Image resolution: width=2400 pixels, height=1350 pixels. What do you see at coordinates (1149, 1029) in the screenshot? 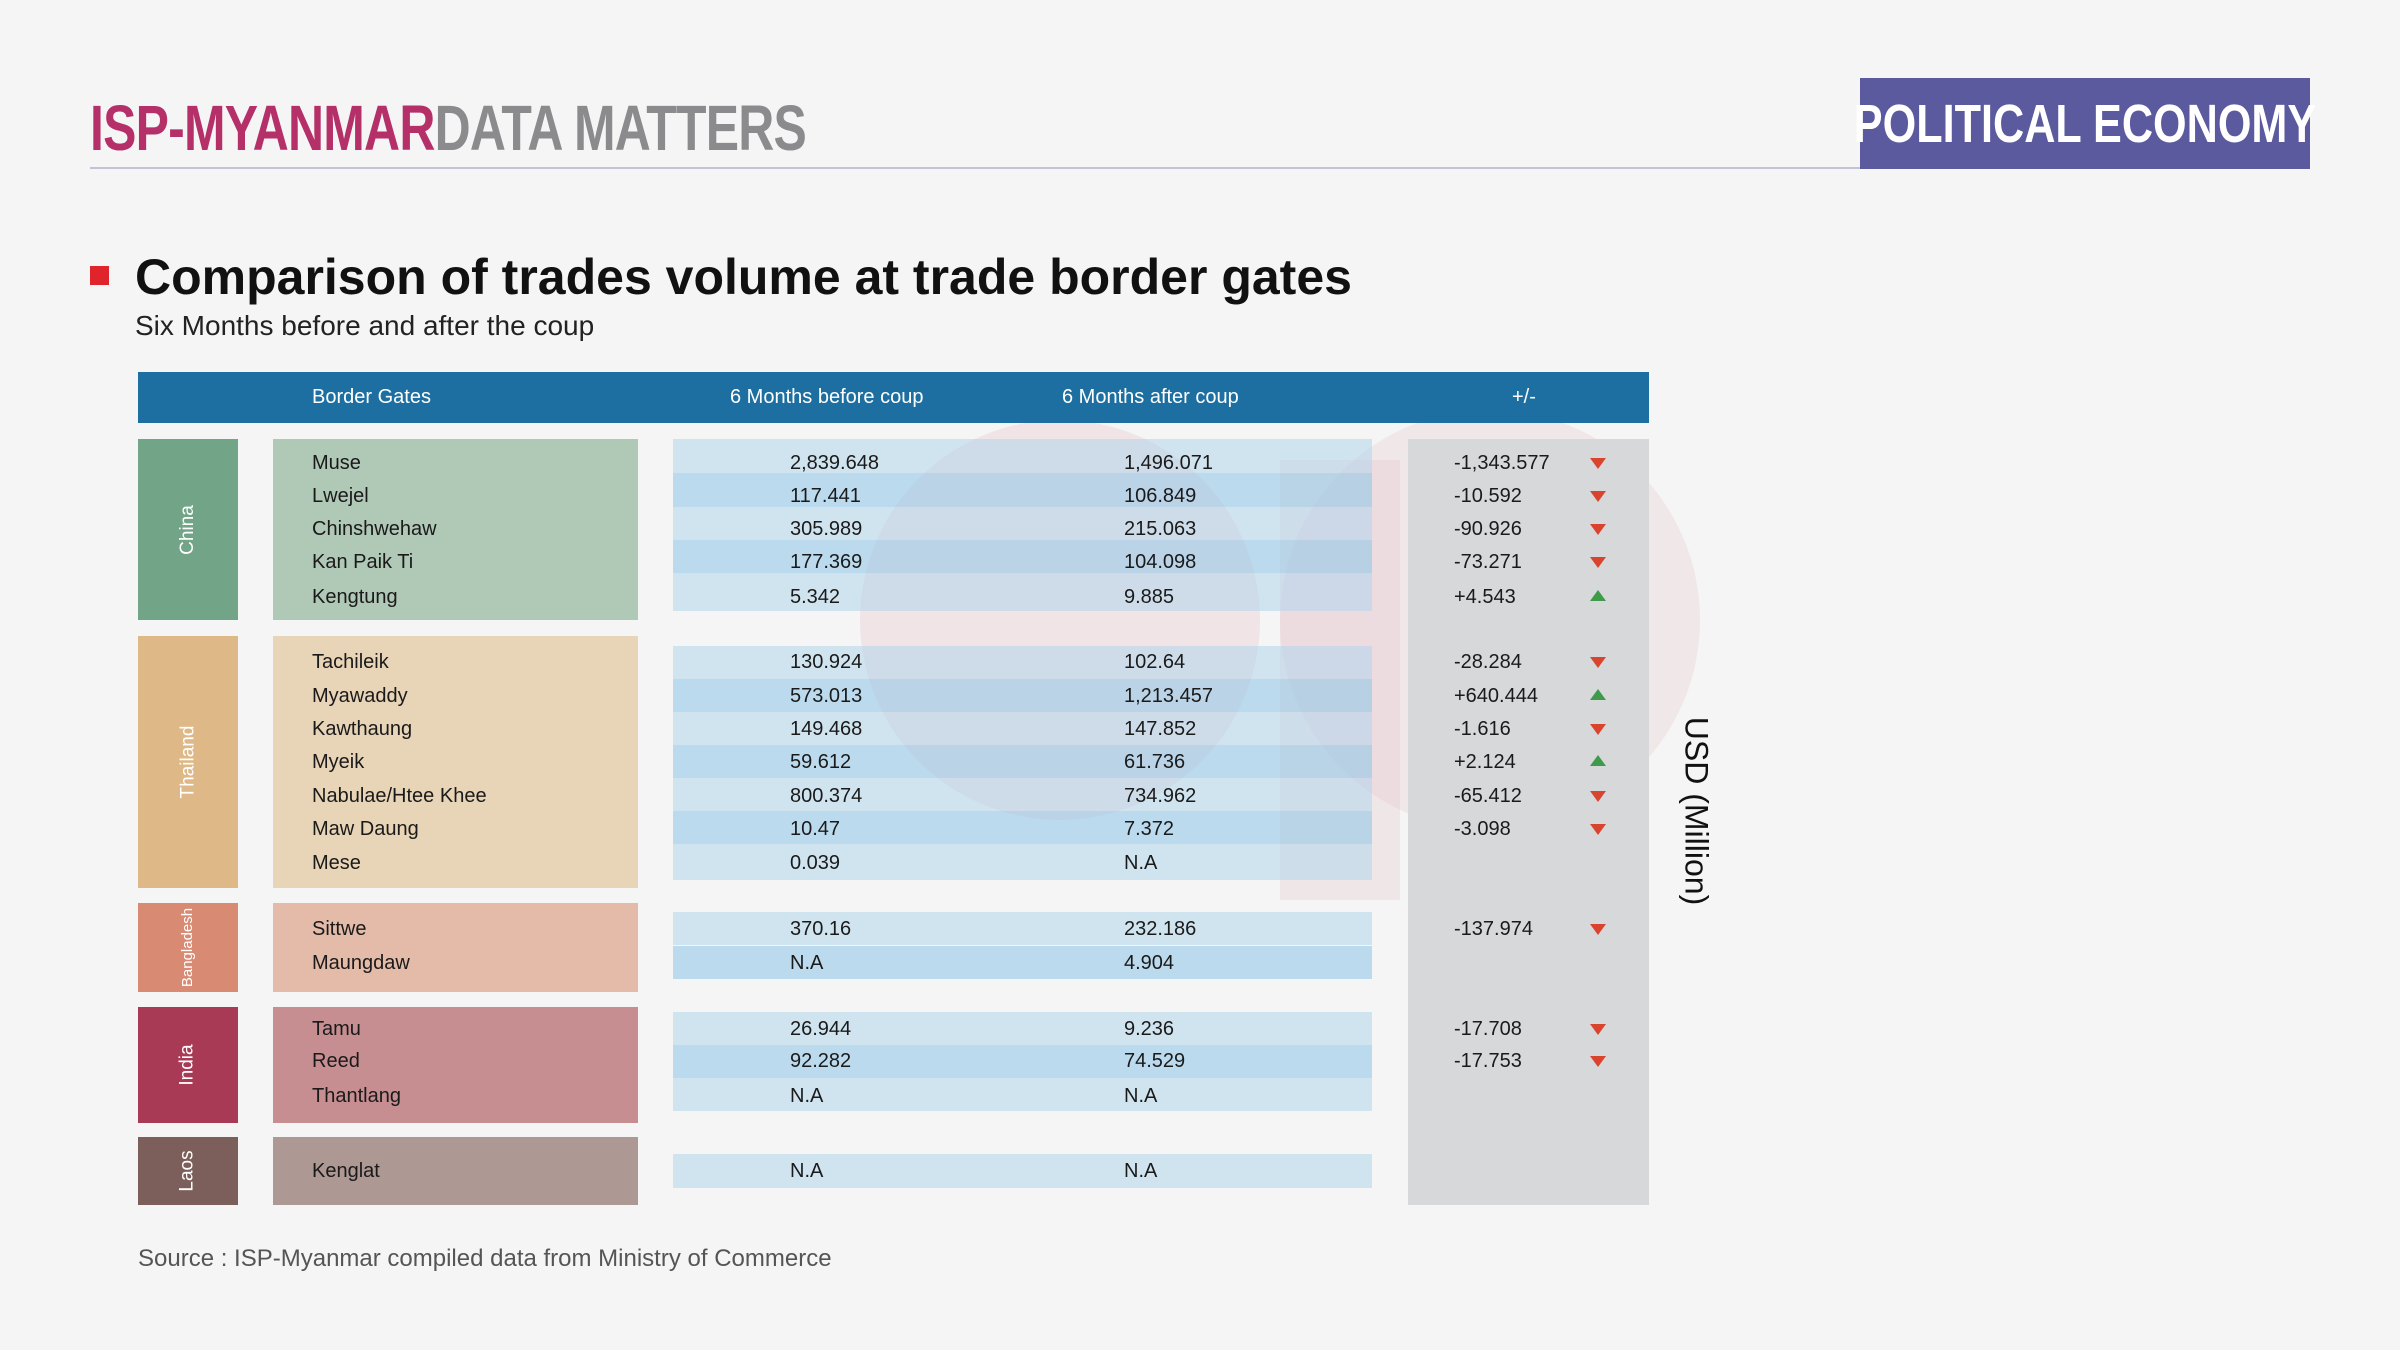
I see `value-after: 9.236` at bounding box center [1149, 1029].